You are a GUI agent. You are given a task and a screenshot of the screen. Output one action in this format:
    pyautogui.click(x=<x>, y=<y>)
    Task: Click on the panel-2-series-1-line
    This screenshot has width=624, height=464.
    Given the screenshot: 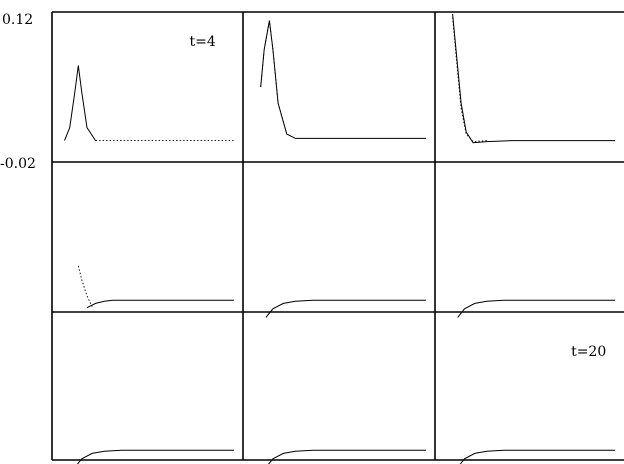 What is the action you would take?
    pyautogui.click(x=343, y=79)
    